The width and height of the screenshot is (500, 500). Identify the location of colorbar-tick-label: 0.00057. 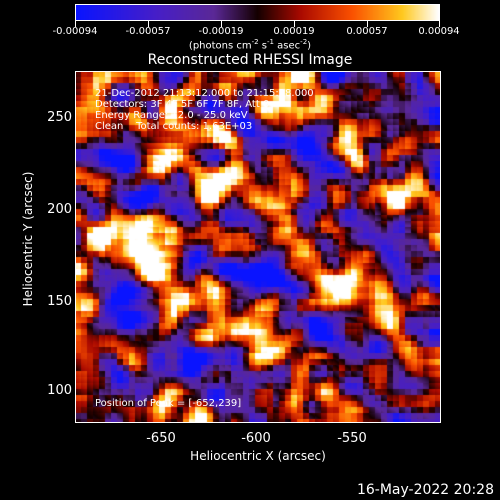
(367, 31).